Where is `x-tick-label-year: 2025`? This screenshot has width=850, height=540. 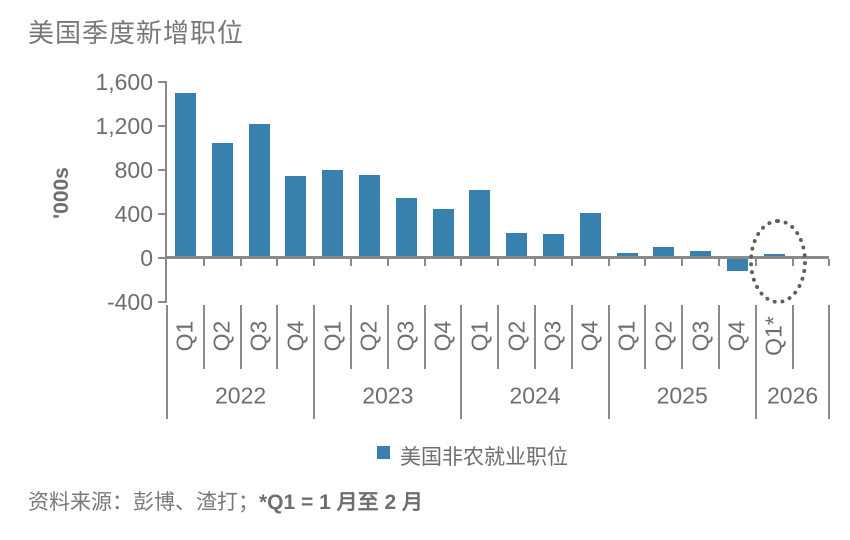
x-tick-label-year: 2025 is located at coordinates (682, 395).